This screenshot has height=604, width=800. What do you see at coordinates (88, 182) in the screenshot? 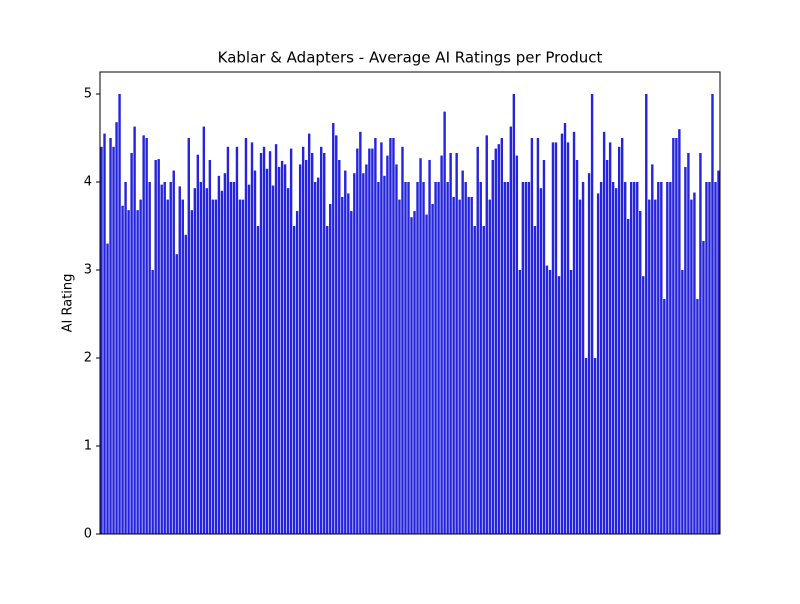
I see `y-tick-label: 4` at bounding box center [88, 182].